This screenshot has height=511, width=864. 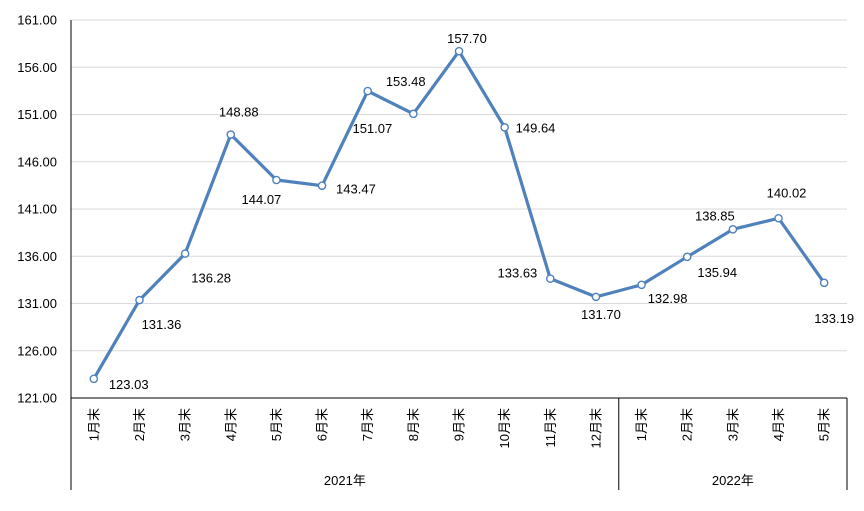 I want to click on data-point-label: 151.07, so click(x=372, y=128).